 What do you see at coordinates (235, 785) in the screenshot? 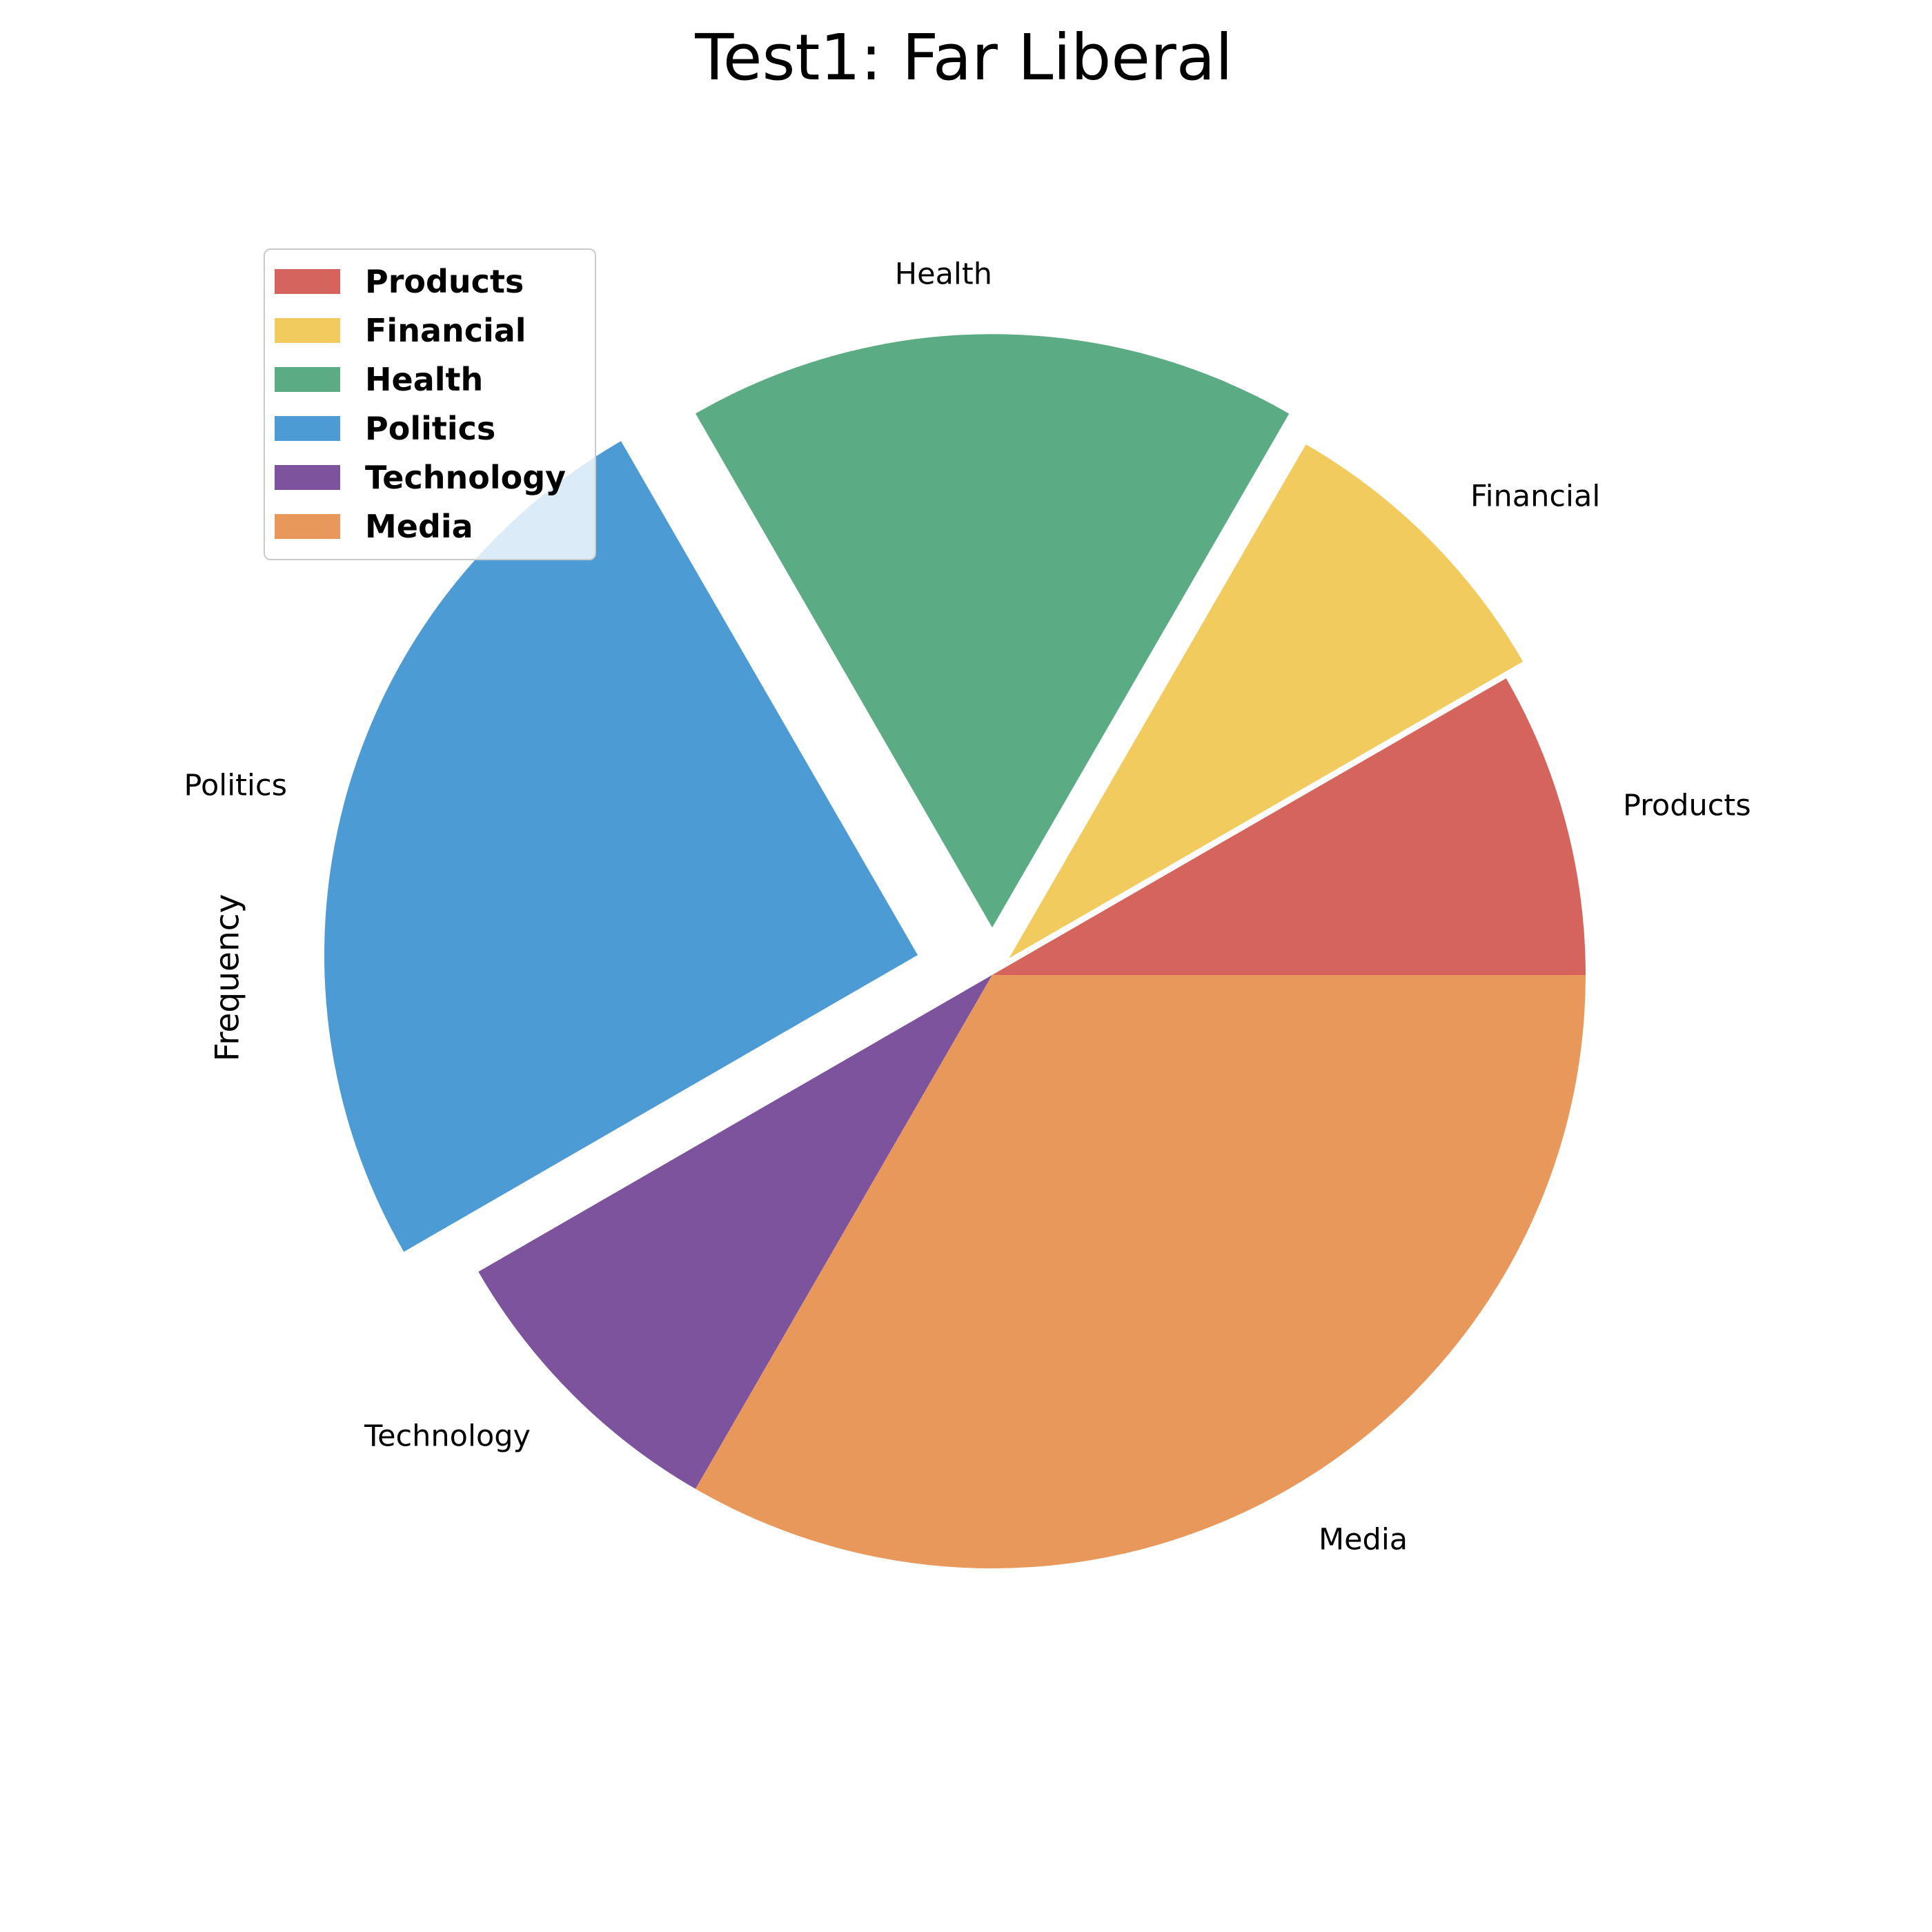
I see `slice-label-politics: Politics` at bounding box center [235, 785].